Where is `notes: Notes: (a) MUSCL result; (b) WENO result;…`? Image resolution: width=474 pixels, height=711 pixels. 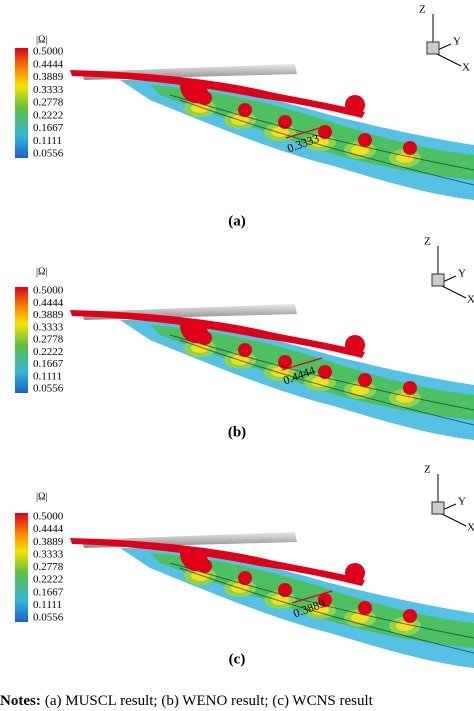 notes: Notes: (a) MUSCL result; (b) WENO result;… is located at coordinates (187, 701).